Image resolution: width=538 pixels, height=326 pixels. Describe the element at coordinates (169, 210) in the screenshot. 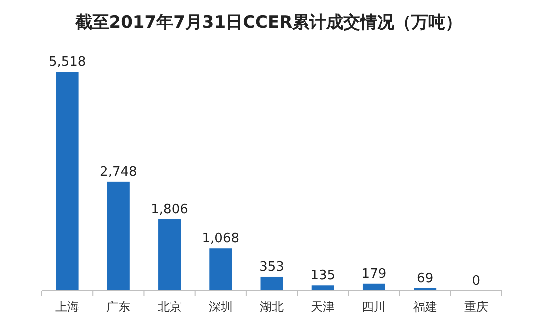

I see `data-label: 1,806` at that location.